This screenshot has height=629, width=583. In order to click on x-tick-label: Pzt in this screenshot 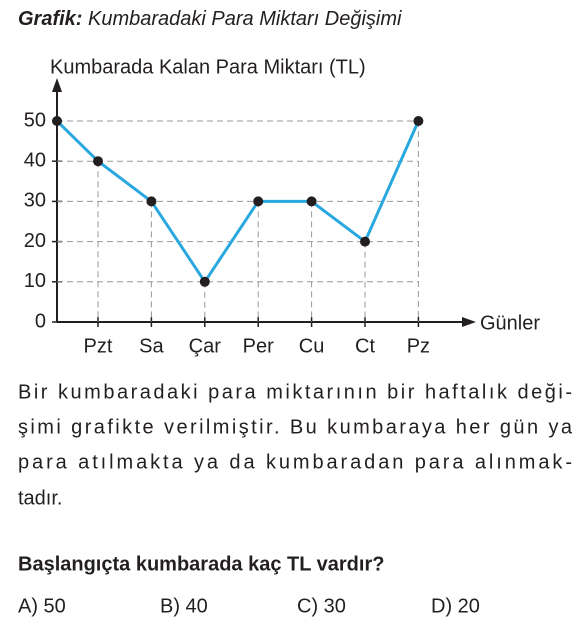, I will do `click(98, 346)`.